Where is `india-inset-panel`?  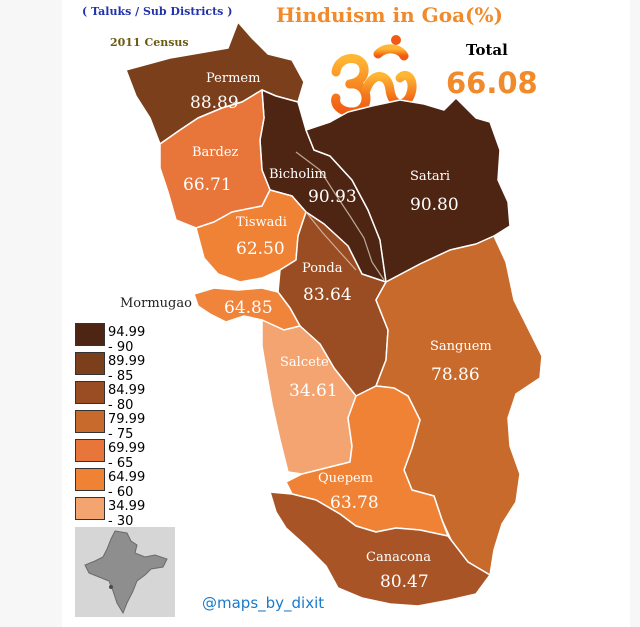
india-inset-panel is located at coordinates (125, 572).